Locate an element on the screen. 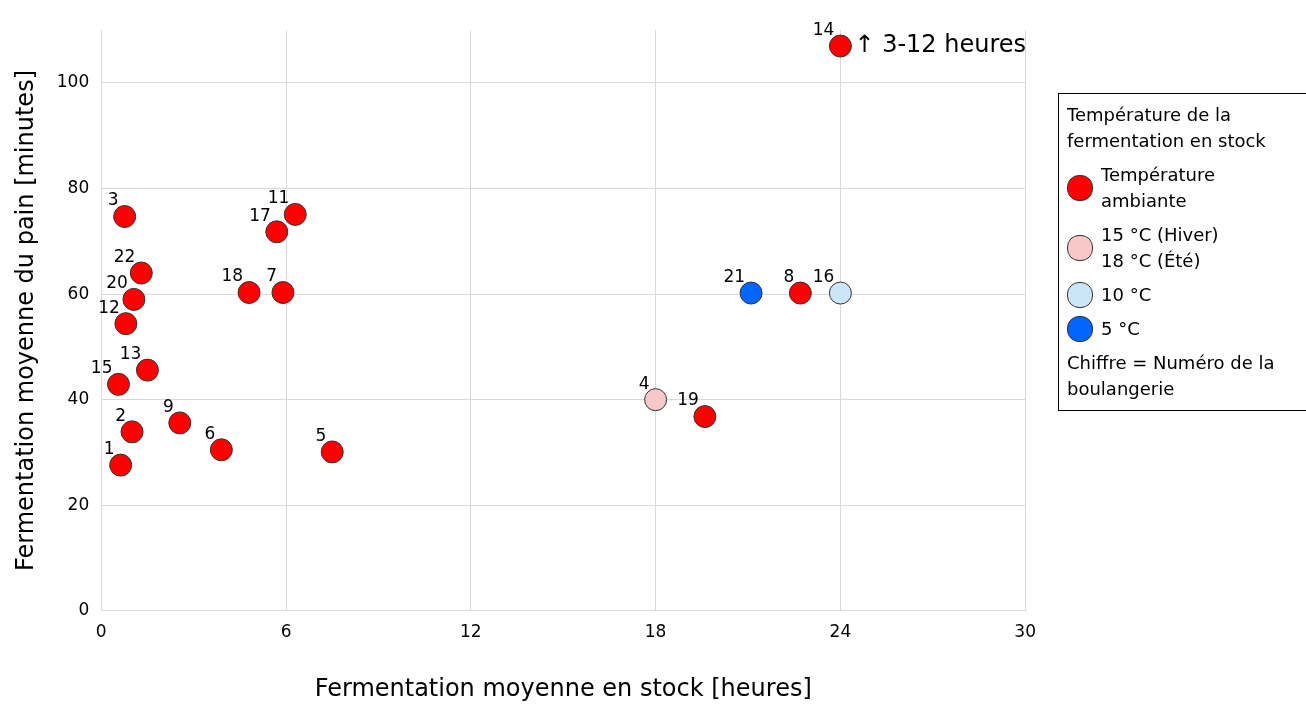  annotation: 13 is located at coordinates (130, 353).